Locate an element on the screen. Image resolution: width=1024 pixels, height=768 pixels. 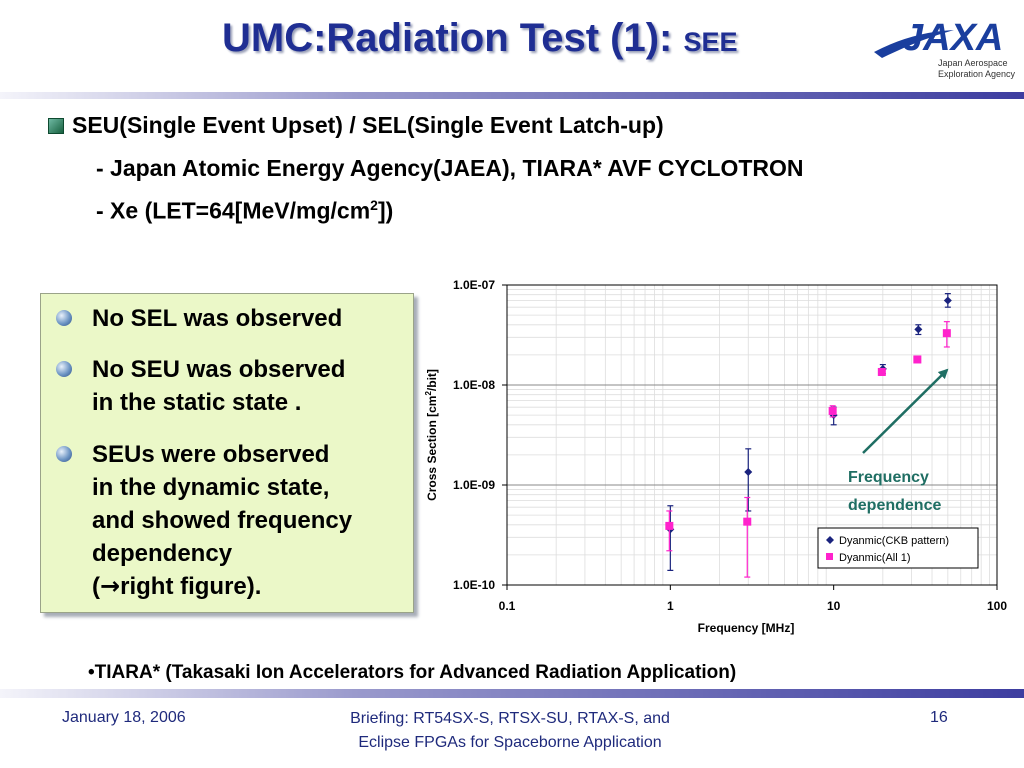
annotation-line-1: Frequency is located at coordinates (888, 477).